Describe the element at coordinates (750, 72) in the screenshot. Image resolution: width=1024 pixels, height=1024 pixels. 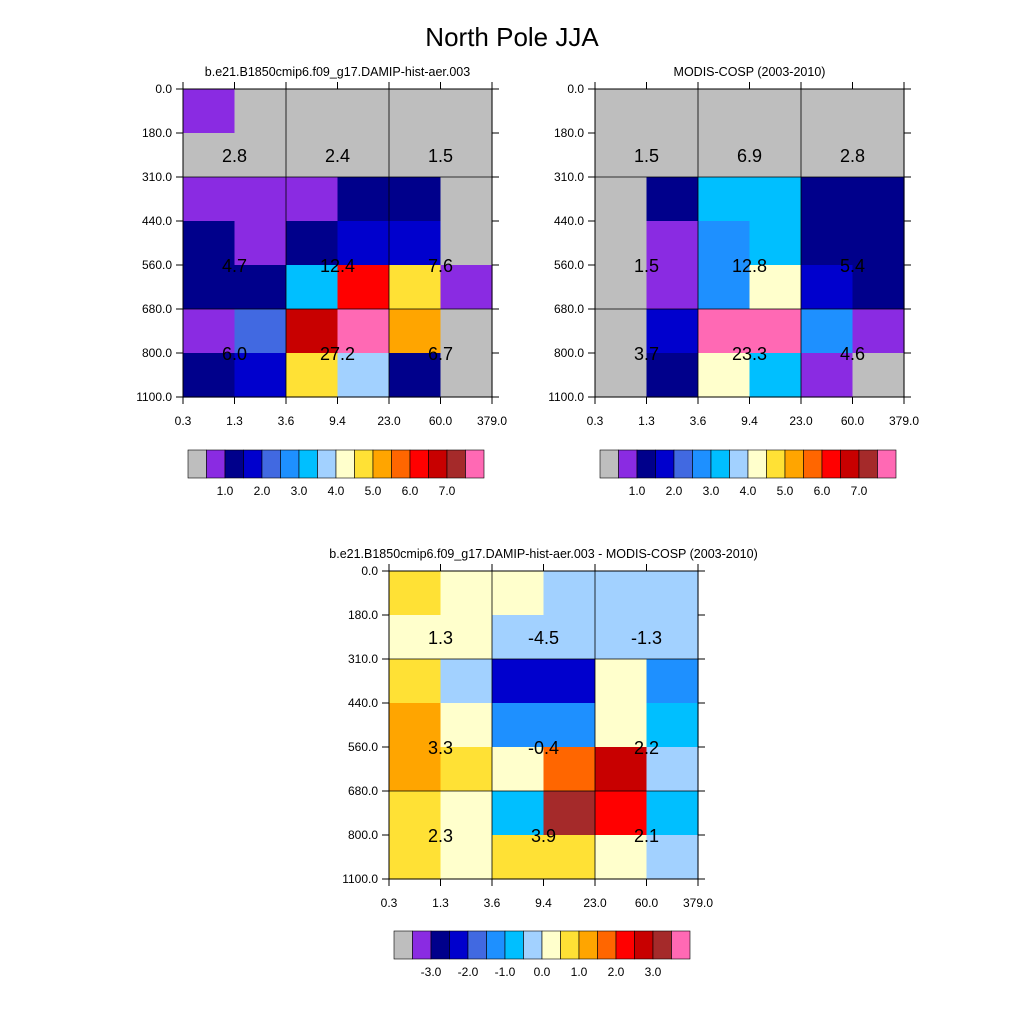
I see `panel-title: MODIS-COSP (2003-2010)` at that location.